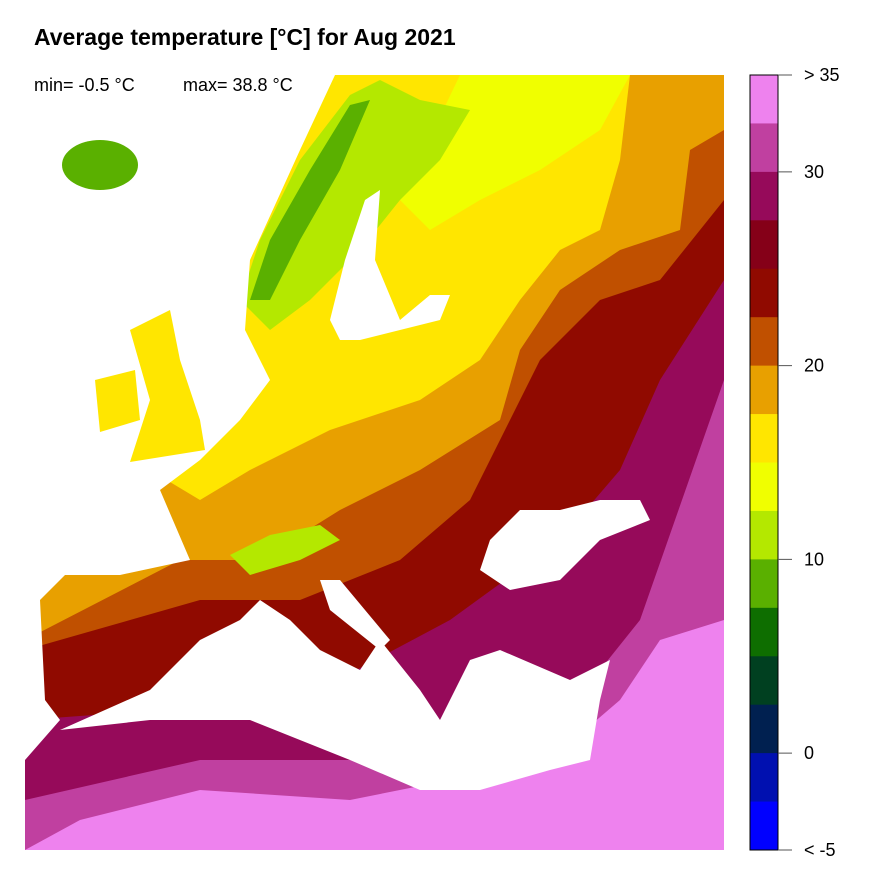 This screenshot has width=875, height=875. I want to click on ireland, so click(117, 401).